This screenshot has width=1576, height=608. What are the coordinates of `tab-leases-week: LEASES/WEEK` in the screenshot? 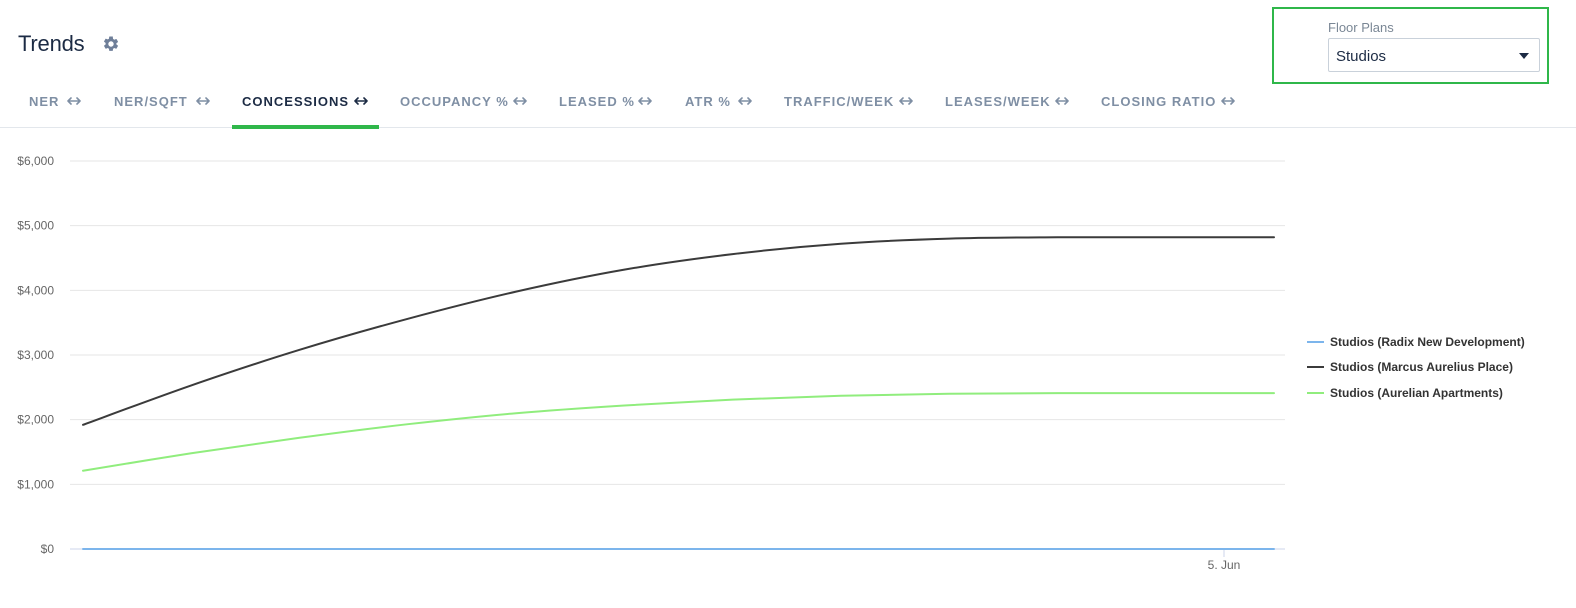 It's located at (1007, 105).